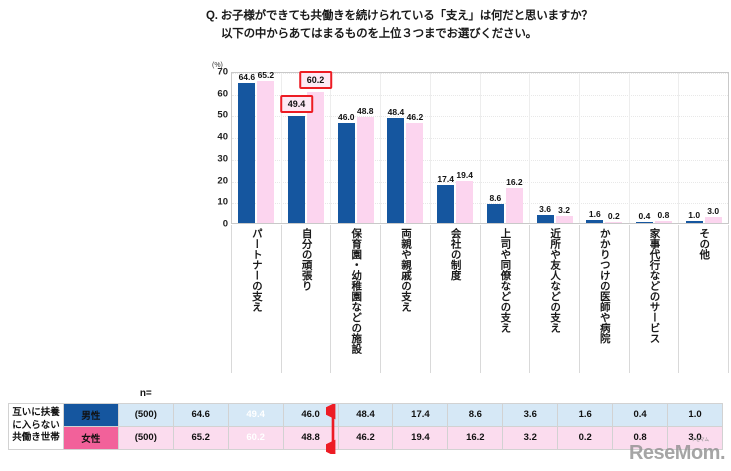 This screenshot has height=471, width=731. I want to click on table-value-cell: 0.8, so click(640, 437).